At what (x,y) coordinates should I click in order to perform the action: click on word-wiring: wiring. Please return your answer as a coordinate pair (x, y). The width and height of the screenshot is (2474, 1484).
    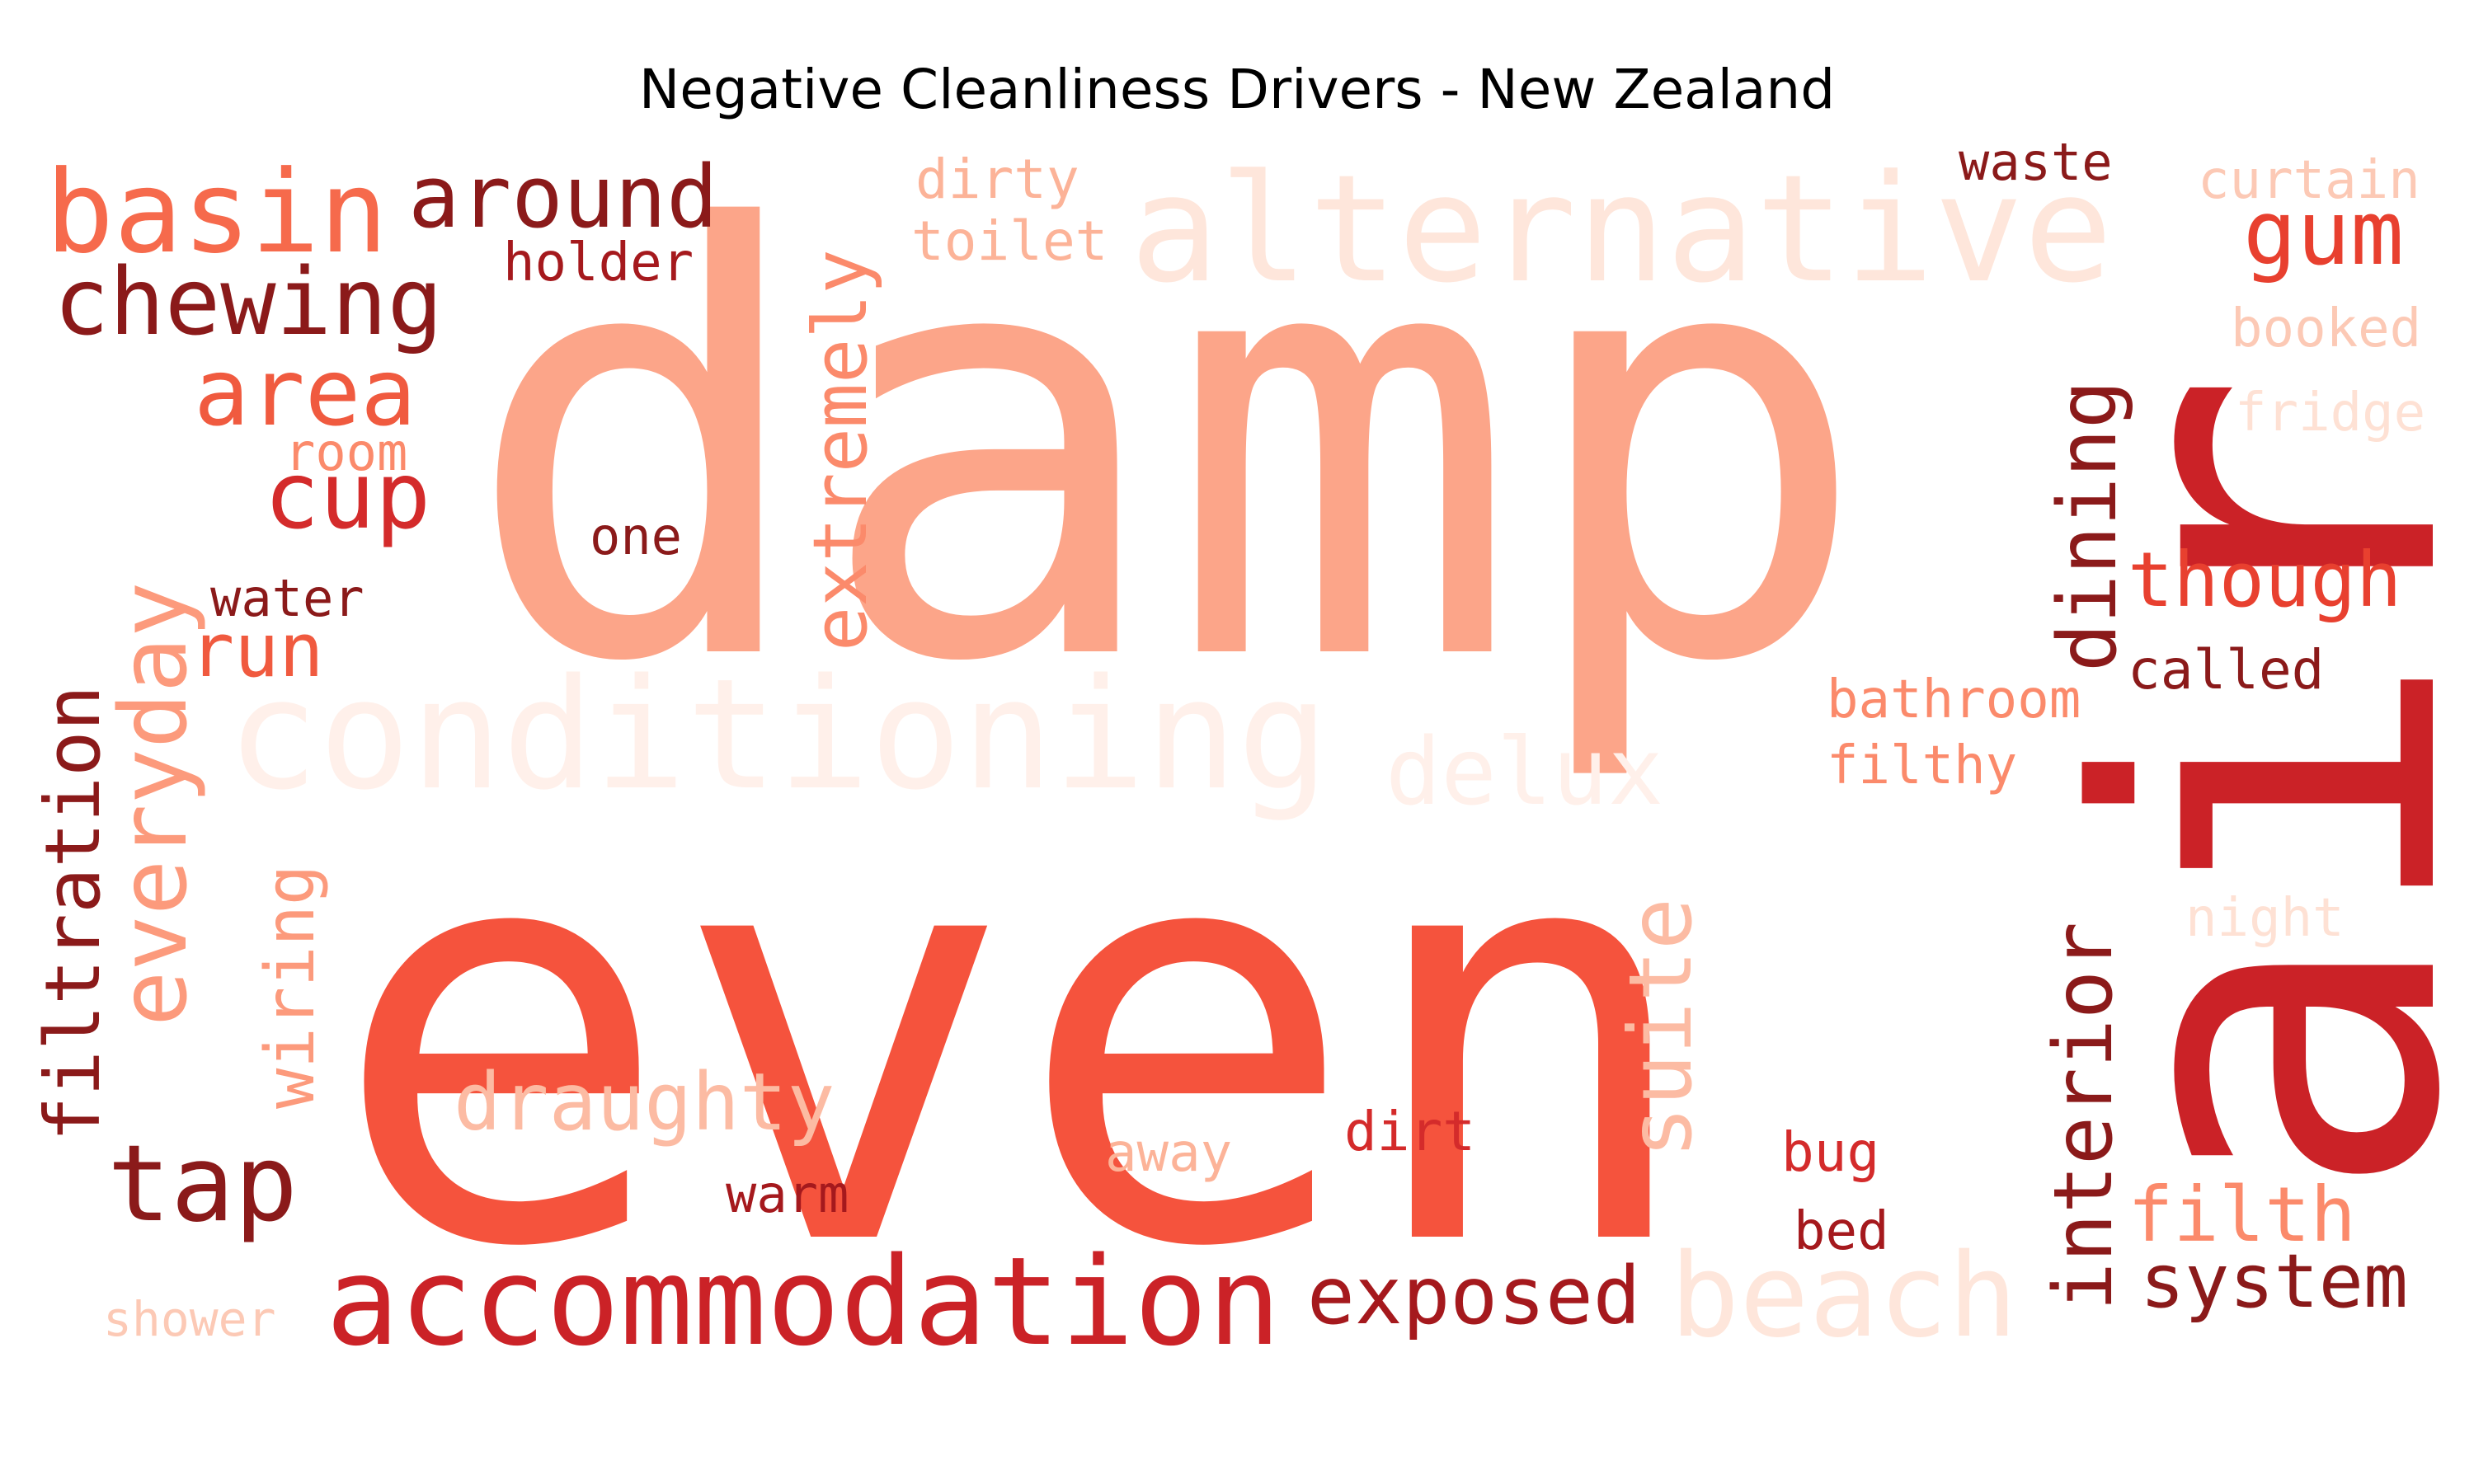
    Looking at the image, I should click on (291, 987).